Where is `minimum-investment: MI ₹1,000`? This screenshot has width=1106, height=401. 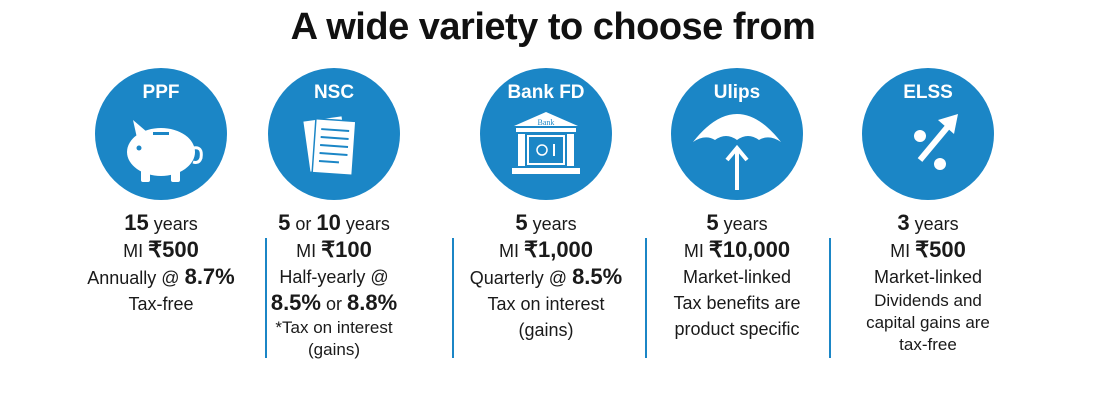 minimum-investment: MI ₹1,000 is located at coordinates (546, 249).